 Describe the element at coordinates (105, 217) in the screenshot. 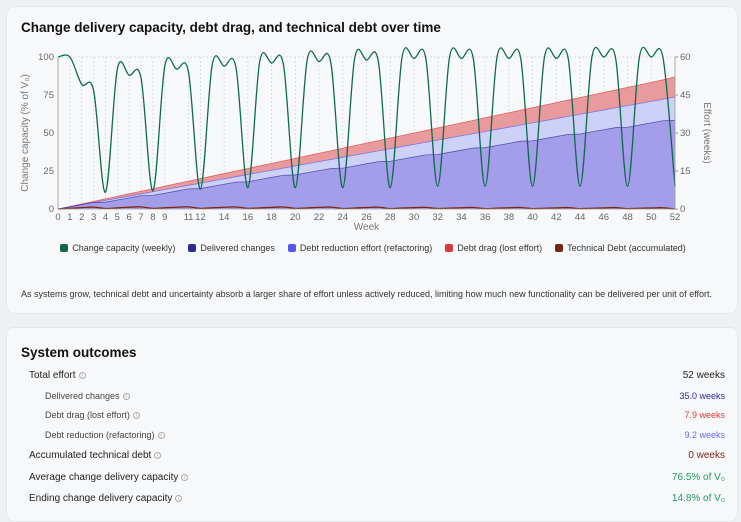

I see `x-tick-label: 4` at that location.